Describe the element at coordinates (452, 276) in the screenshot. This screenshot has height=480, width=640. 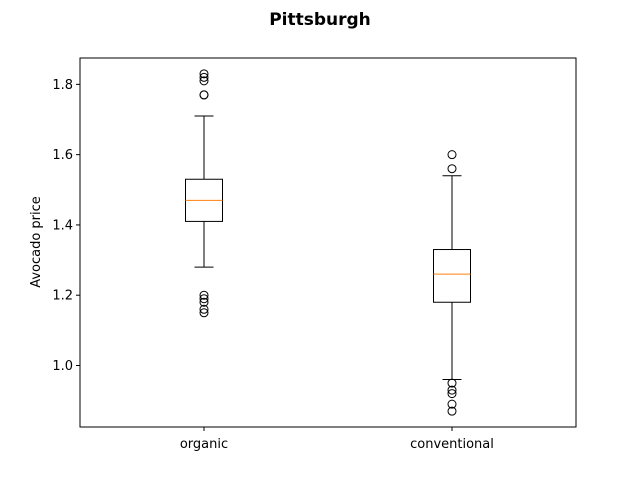
I see `box-conventional` at that location.